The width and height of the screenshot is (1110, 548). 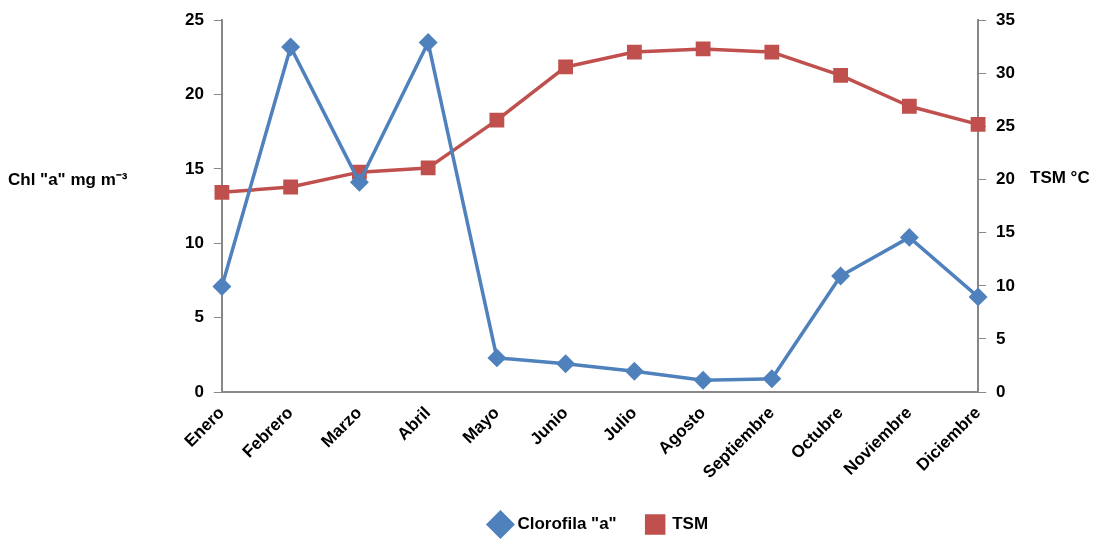 I want to click on y2-axis-title: TSM °C, so click(x=1060, y=178).